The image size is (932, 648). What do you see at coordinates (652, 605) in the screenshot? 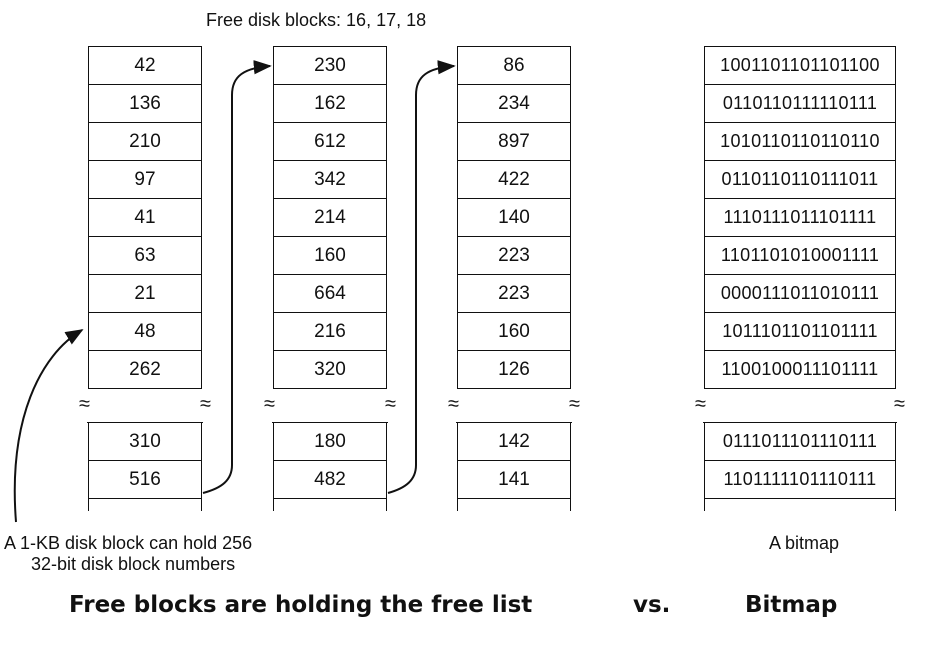
I see `footer-vs: vs.` at bounding box center [652, 605].